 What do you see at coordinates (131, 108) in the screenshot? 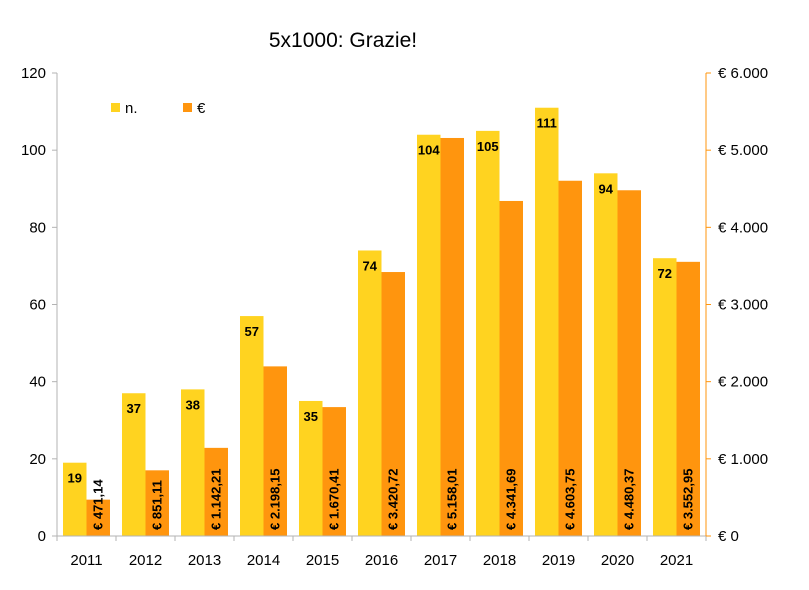
I see `legend-label-count: n.` at bounding box center [131, 108].